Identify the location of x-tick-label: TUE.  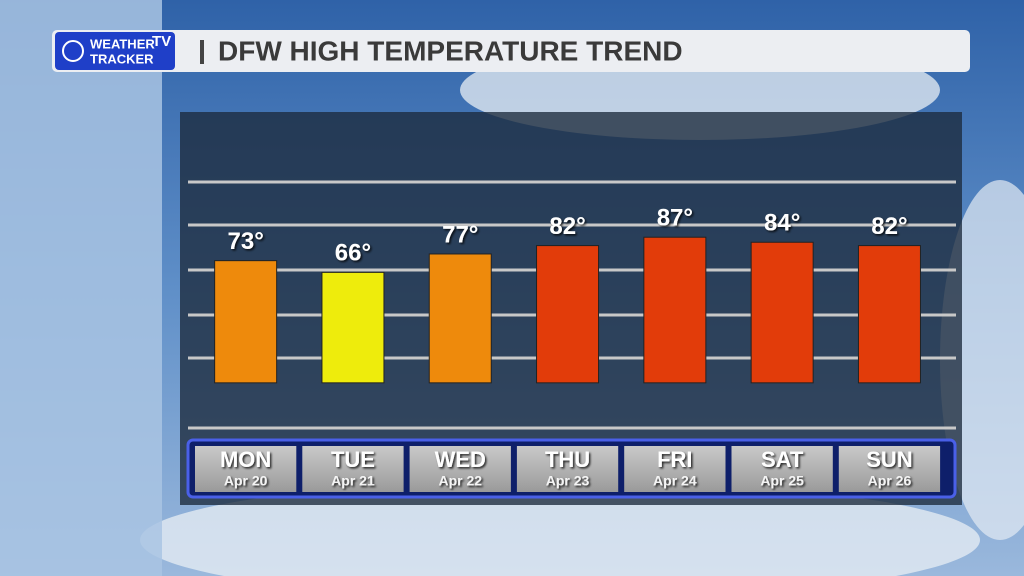
(353, 459).